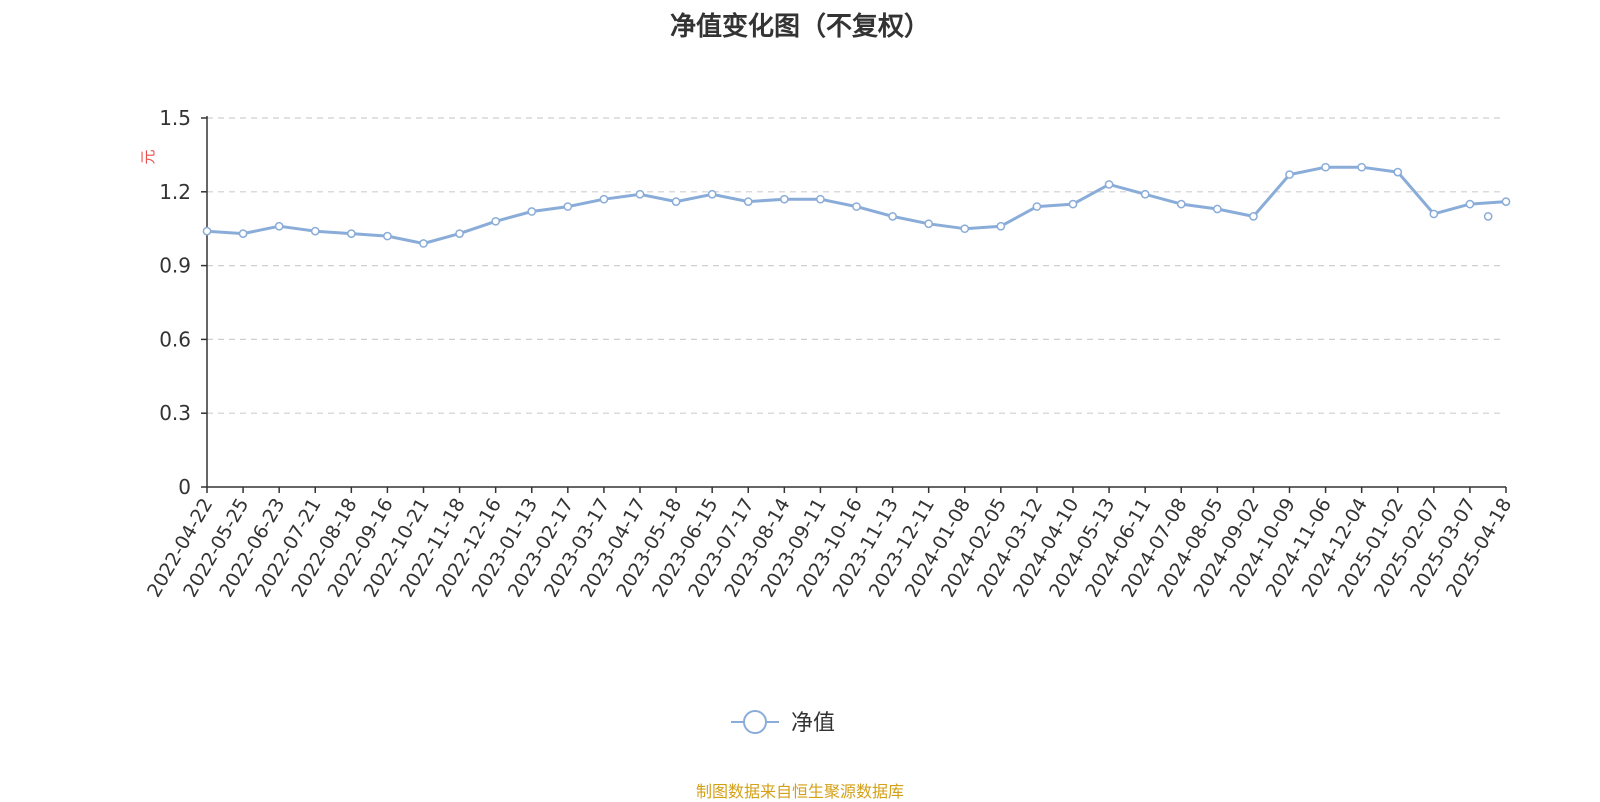  Describe the element at coordinates (175, 413) in the screenshot. I see `y-tick-label: 0.3` at that location.